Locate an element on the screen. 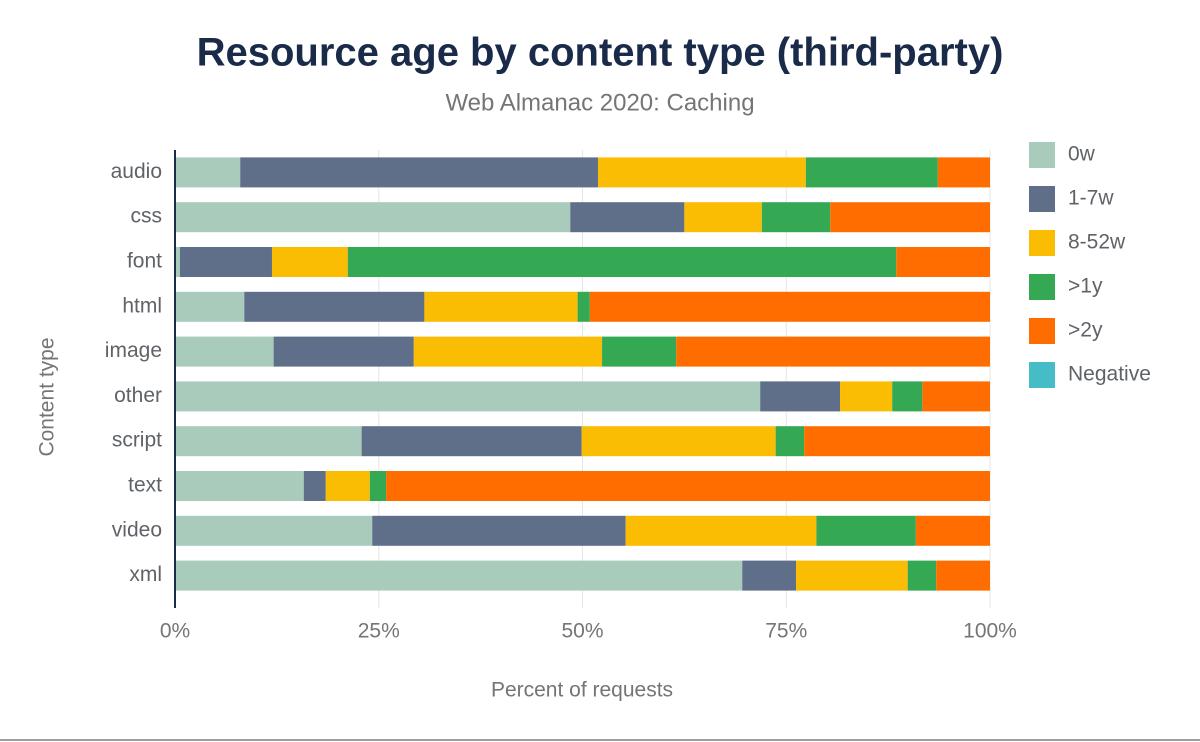 This screenshot has width=1200, height=742. y-tick-label: xml is located at coordinates (145, 574).